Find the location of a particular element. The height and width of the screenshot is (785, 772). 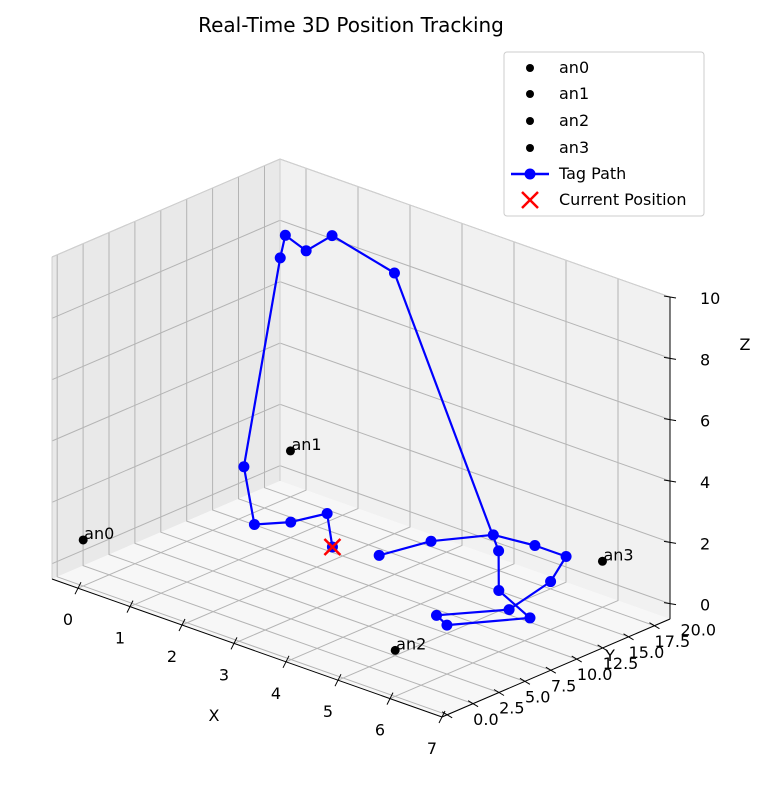

anchor-point-an3 is located at coordinates (602, 561).